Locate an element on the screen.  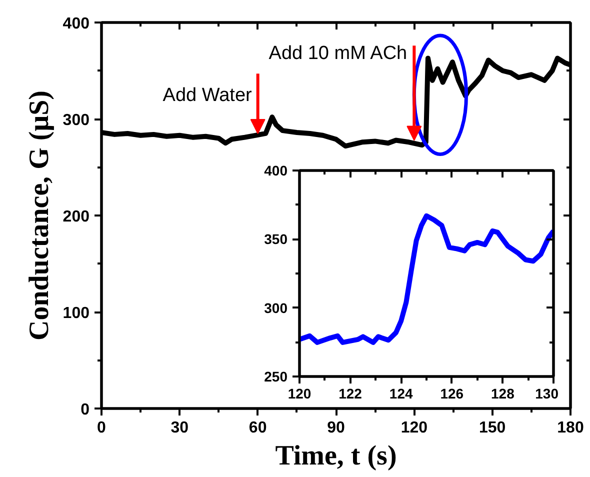
x-tick-label: 150 is located at coordinates (492, 428).